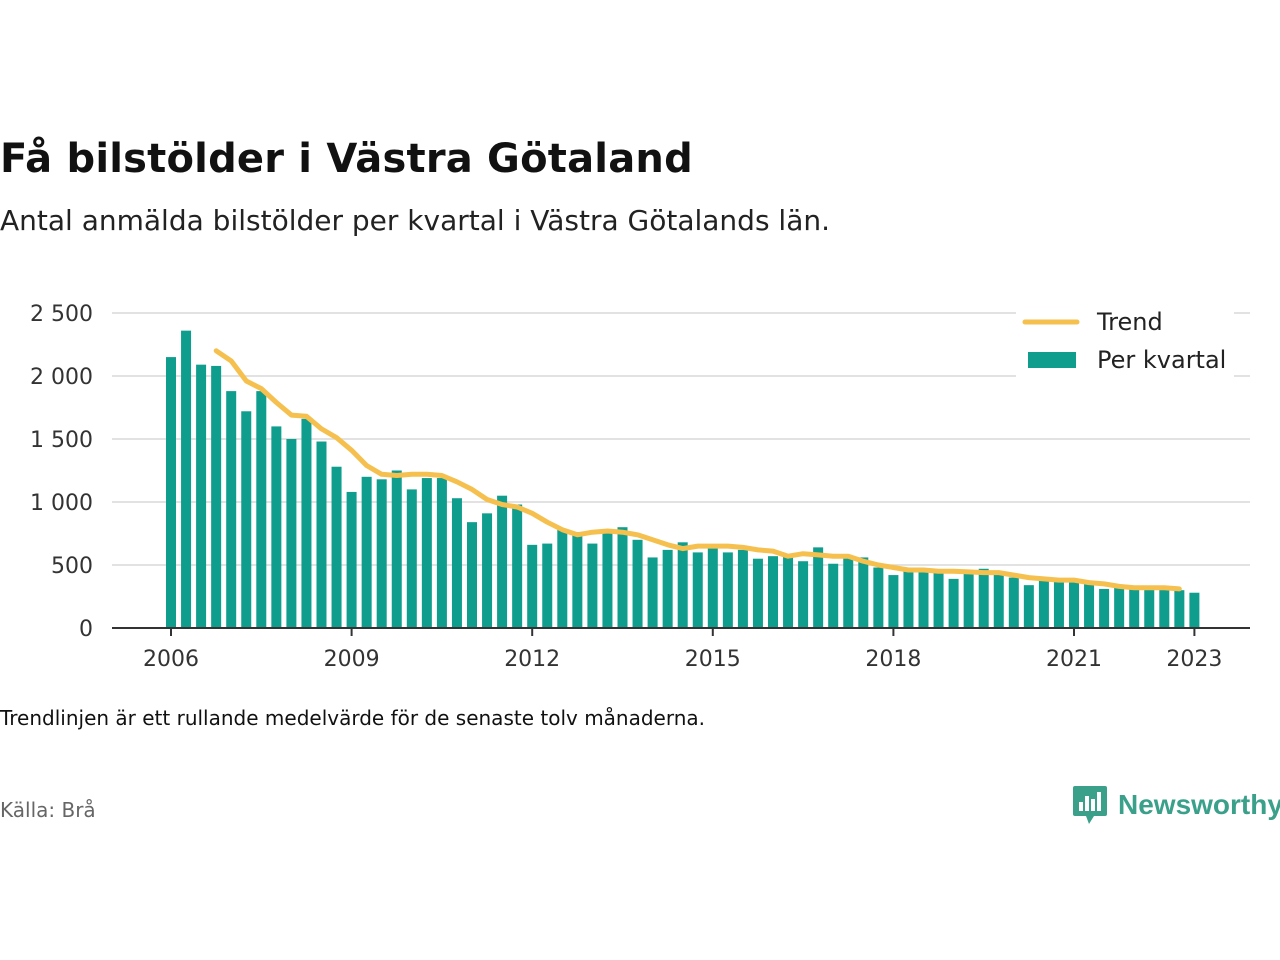  What do you see at coordinates (61, 440) in the screenshot?
I see `y-tick-label: 1 500` at bounding box center [61, 440].